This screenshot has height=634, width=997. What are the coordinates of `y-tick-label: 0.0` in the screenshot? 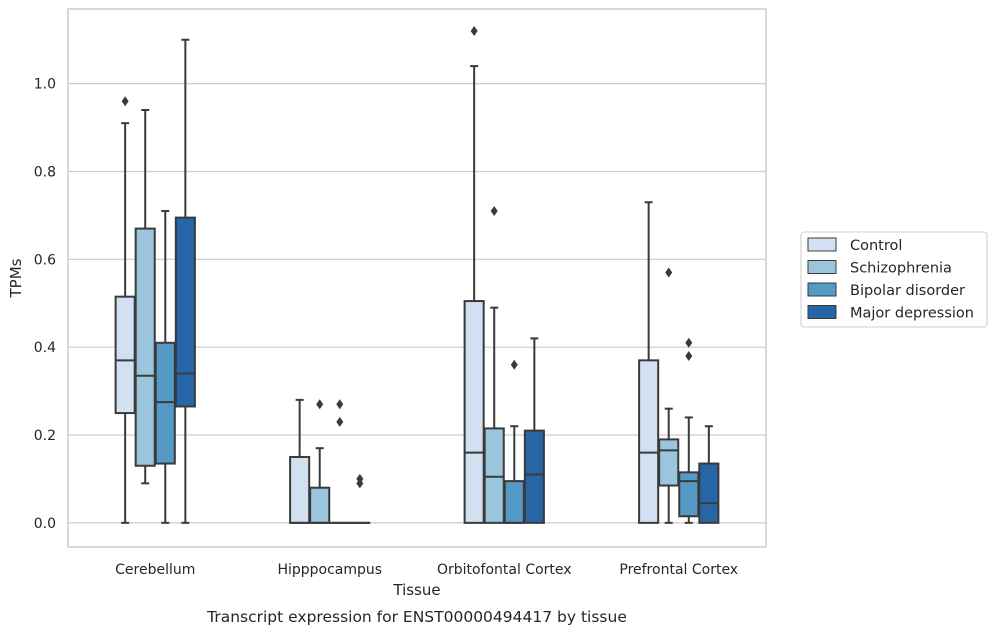 It's located at (45, 524).